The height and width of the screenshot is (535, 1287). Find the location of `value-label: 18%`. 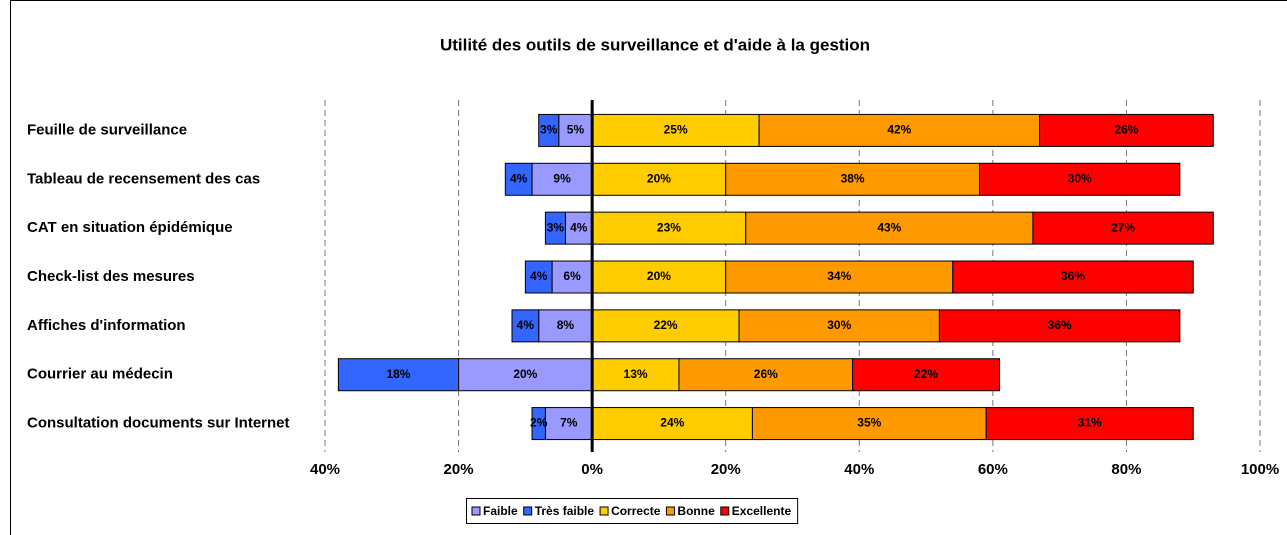

value-label: 18% is located at coordinates (398, 374).